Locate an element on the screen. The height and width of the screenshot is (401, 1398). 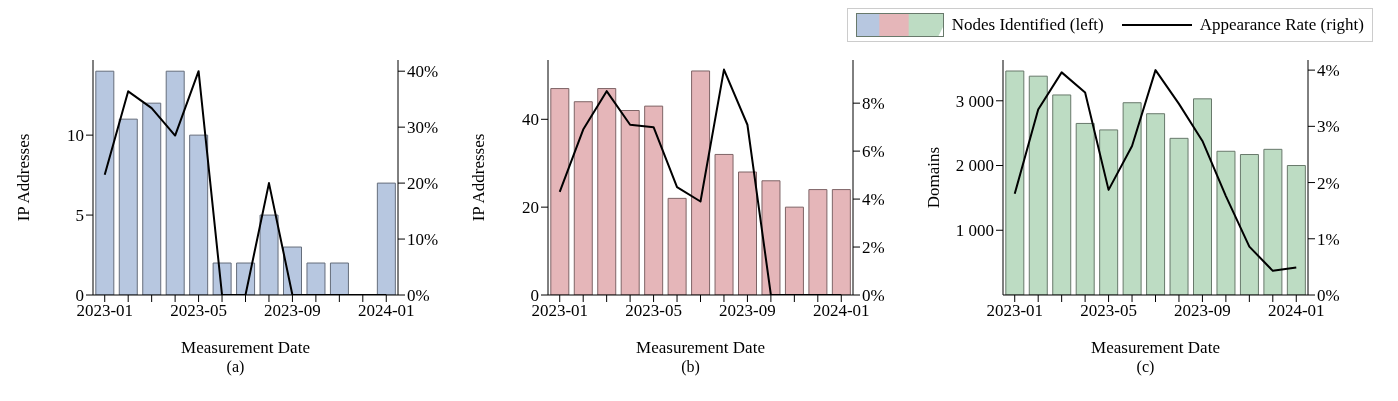
y-tick-label: 3 000 is located at coordinates (974, 101).